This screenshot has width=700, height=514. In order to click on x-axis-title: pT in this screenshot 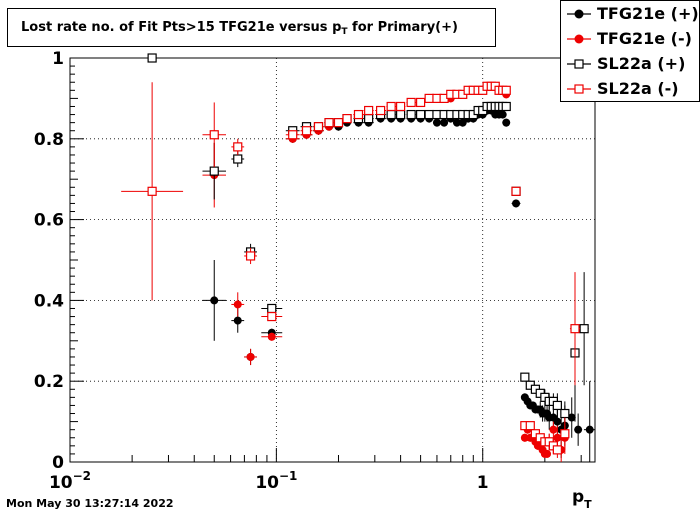, I will do `click(582, 499)`.